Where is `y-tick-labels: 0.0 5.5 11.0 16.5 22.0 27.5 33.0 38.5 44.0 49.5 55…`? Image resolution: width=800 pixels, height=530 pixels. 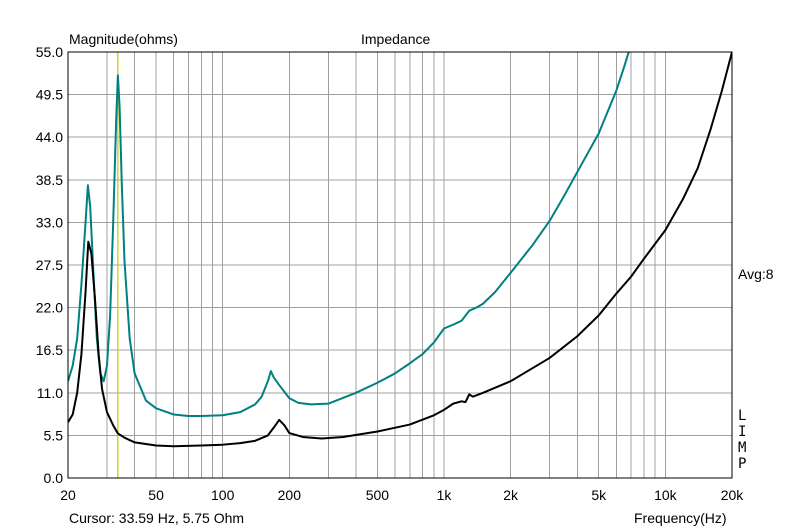 y-tick-labels: 0.0 5.5 11.0 16.5 22.0 27.5 33.0 38.5 44.0 49.5 55… is located at coordinates (49, 265).